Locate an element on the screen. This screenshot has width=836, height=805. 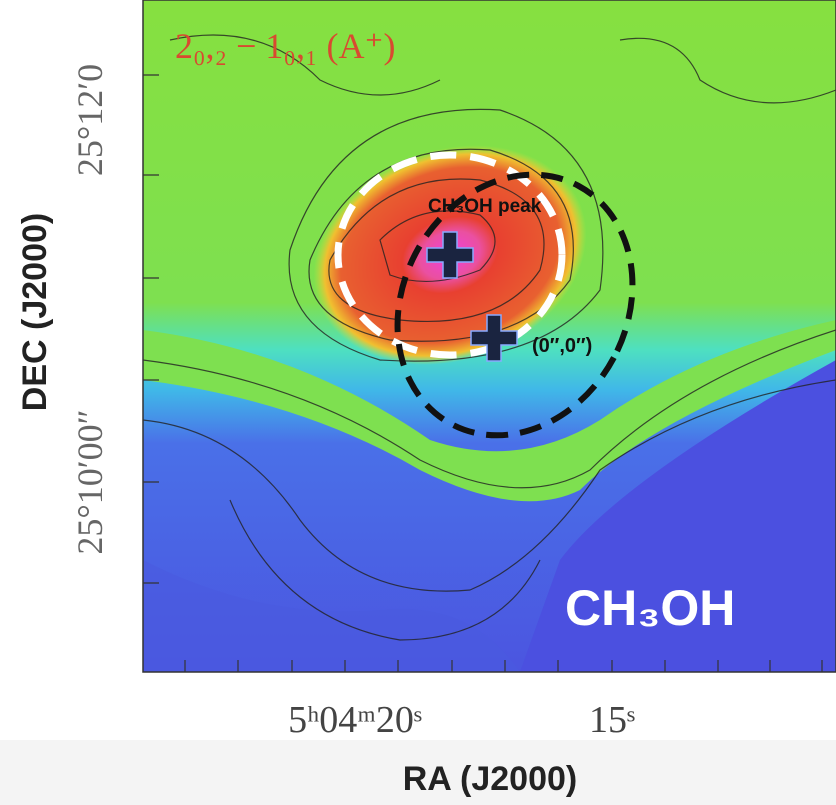
peak-marker is located at coordinates (450, 255).